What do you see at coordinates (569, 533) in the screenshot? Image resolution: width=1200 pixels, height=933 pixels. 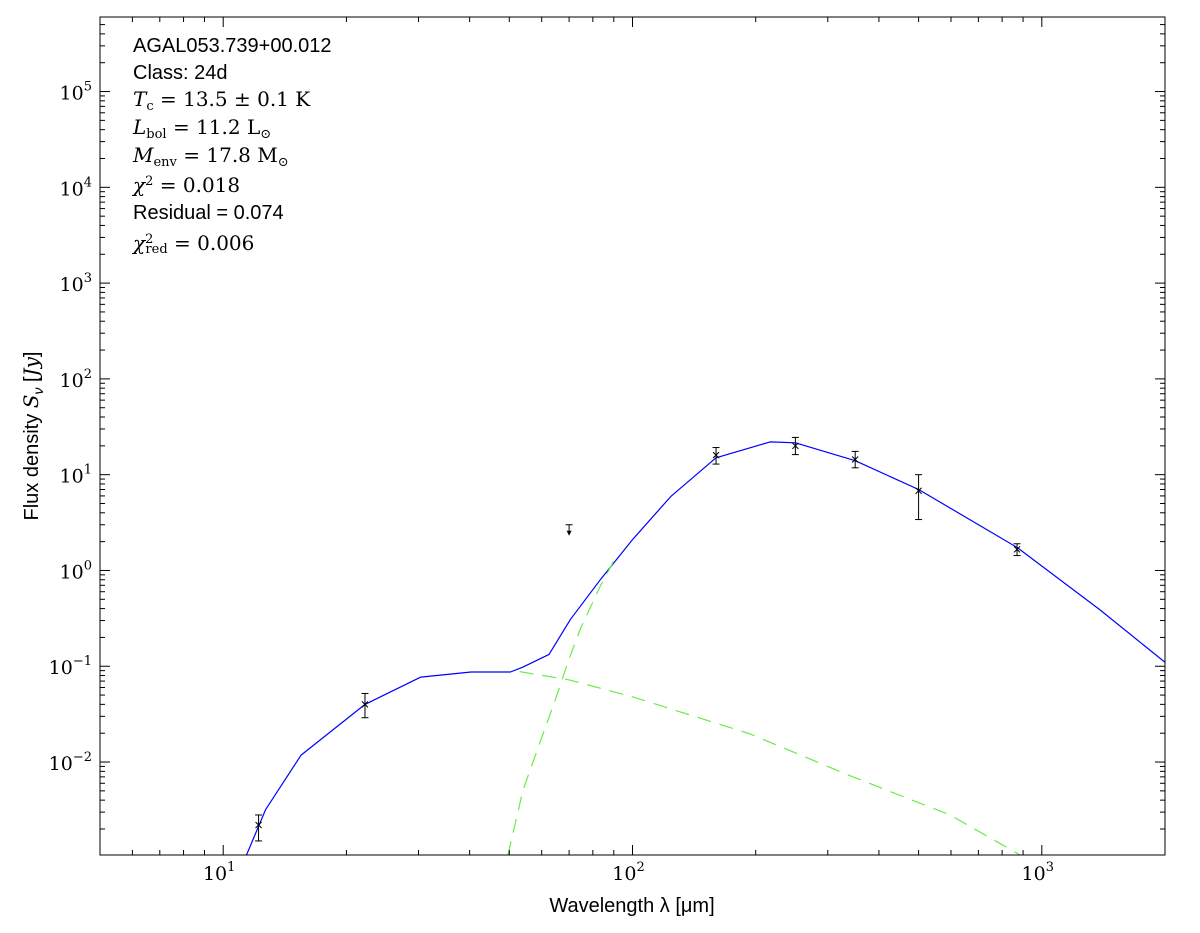 I see `upper-limit-arrow` at bounding box center [569, 533].